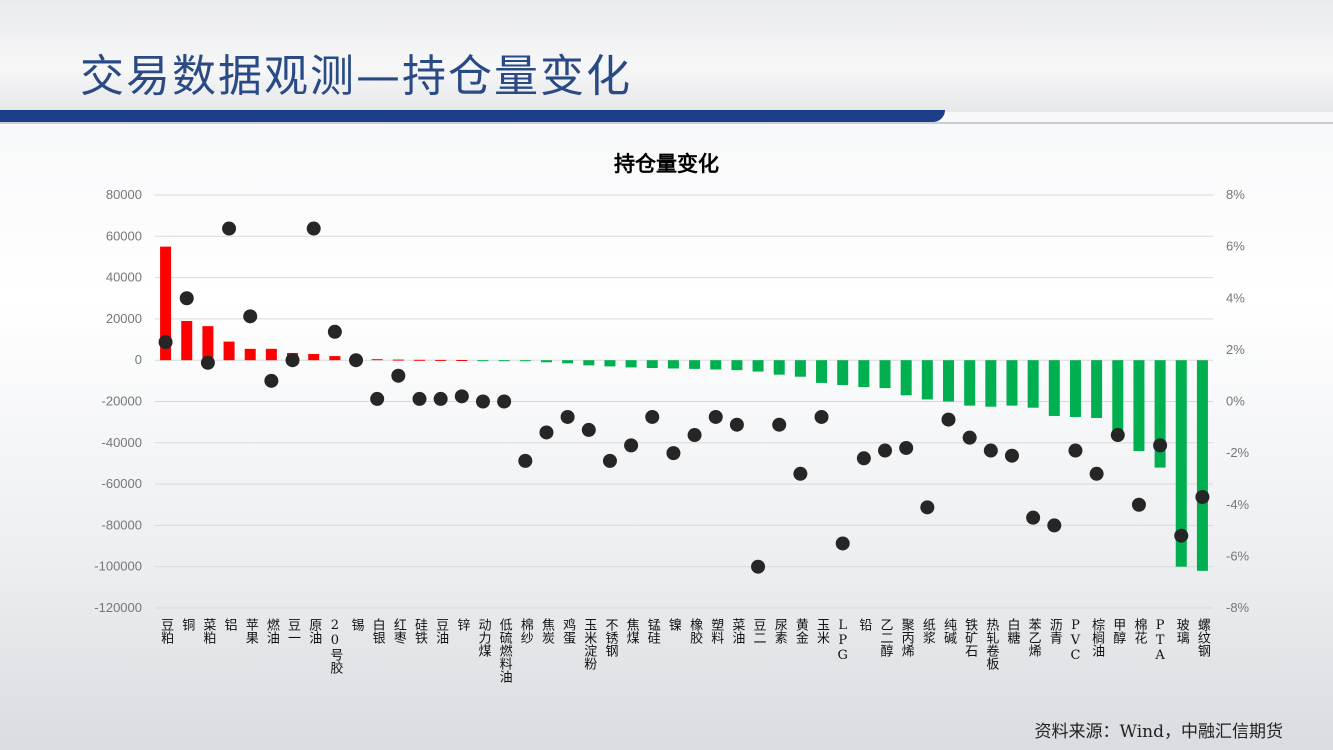  I want to click on source-note: 资料来源：Wind，中融汇信期货, so click(1158, 732).